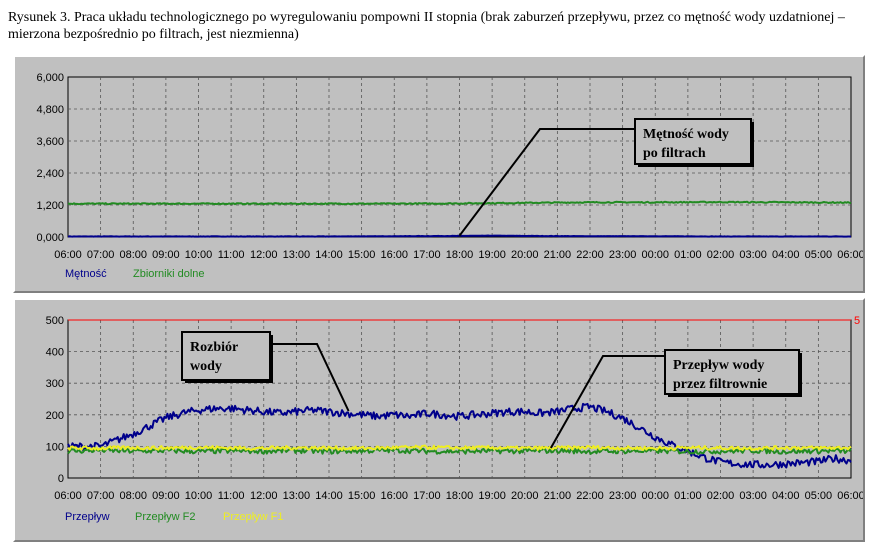 The image size is (890, 559). What do you see at coordinates (50, 238) in the screenshot?
I see `y-tick-label: 0,000` at bounding box center [50, 238].